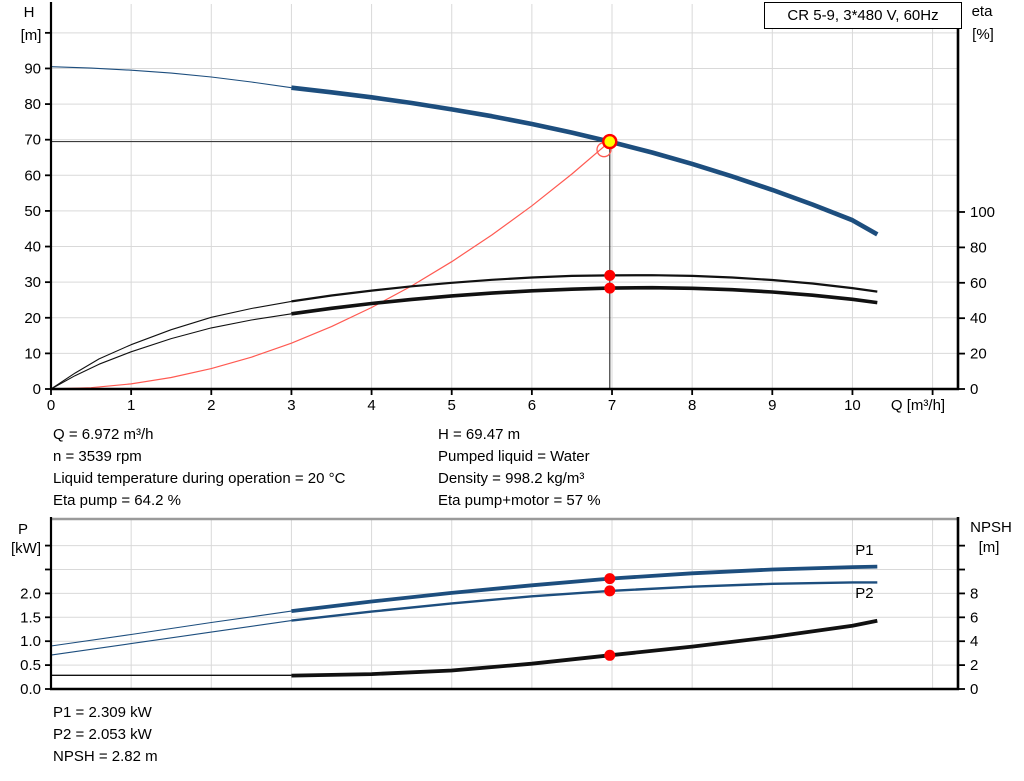 The image size is (1024, 781). Describe the element at coordinates (29, 12) in the screenshot. I see `left-axis-title: H` at that location.